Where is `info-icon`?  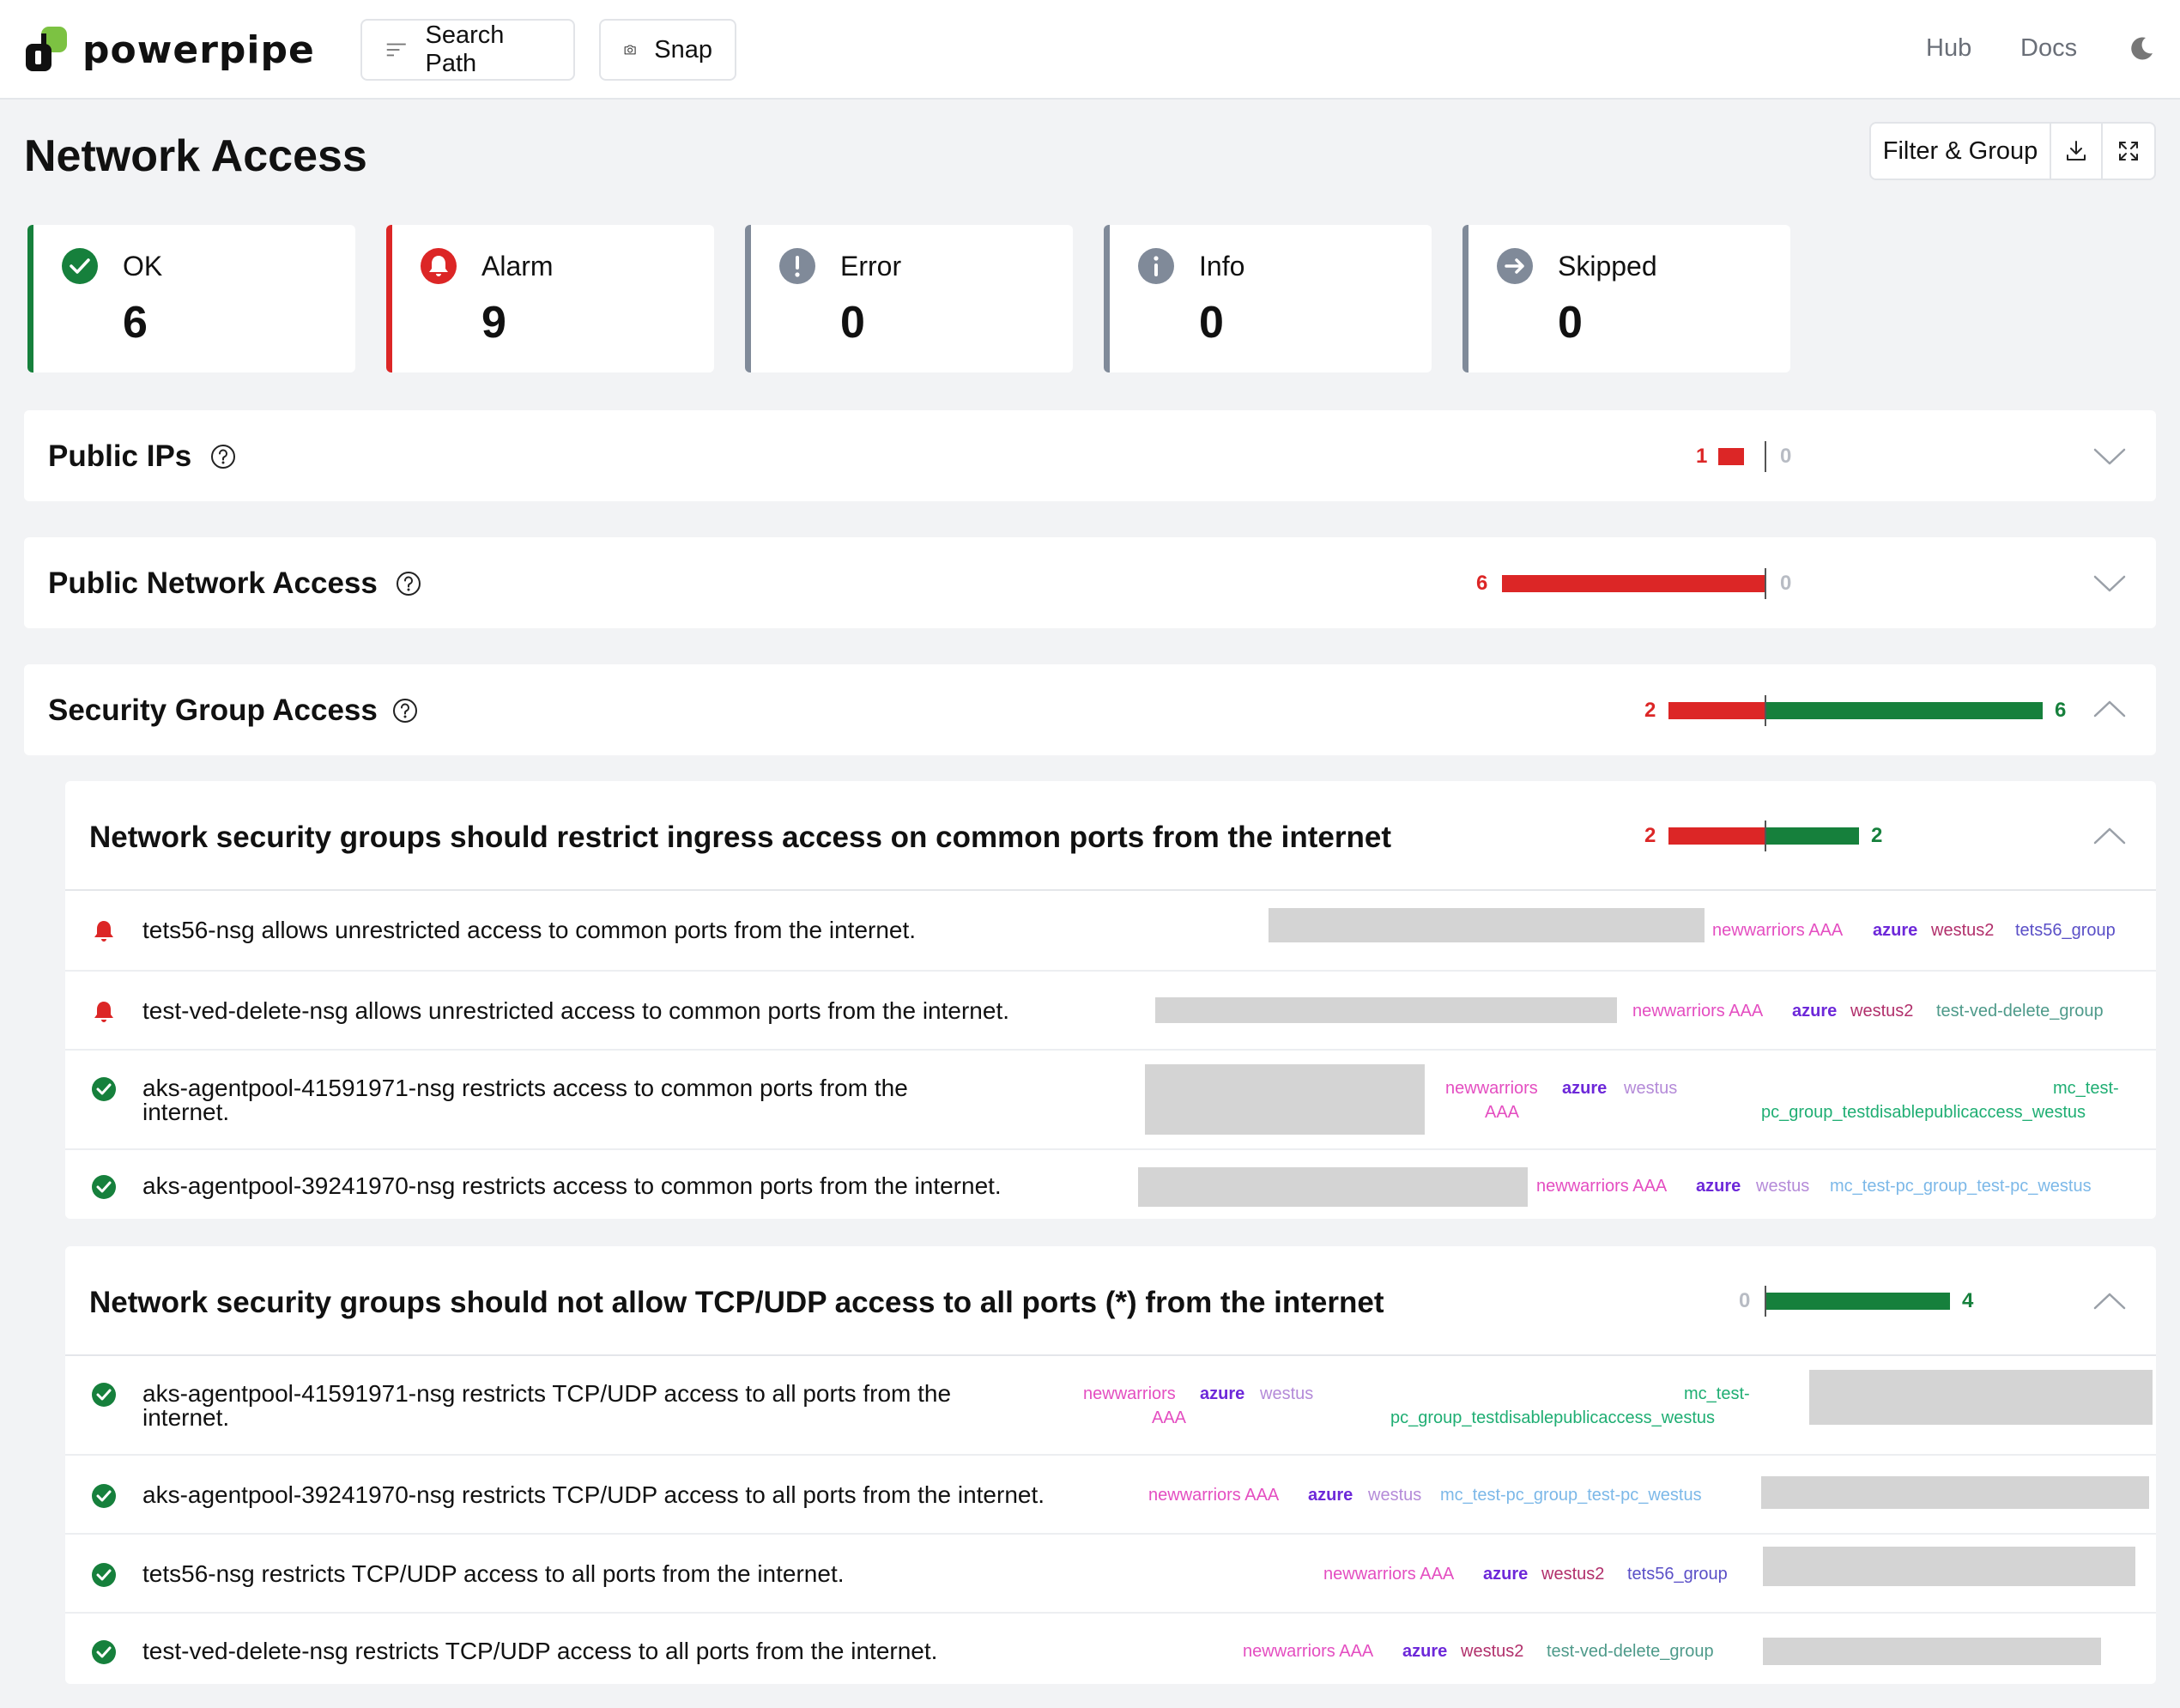
info-icon is located at coordinates (1156, 266).